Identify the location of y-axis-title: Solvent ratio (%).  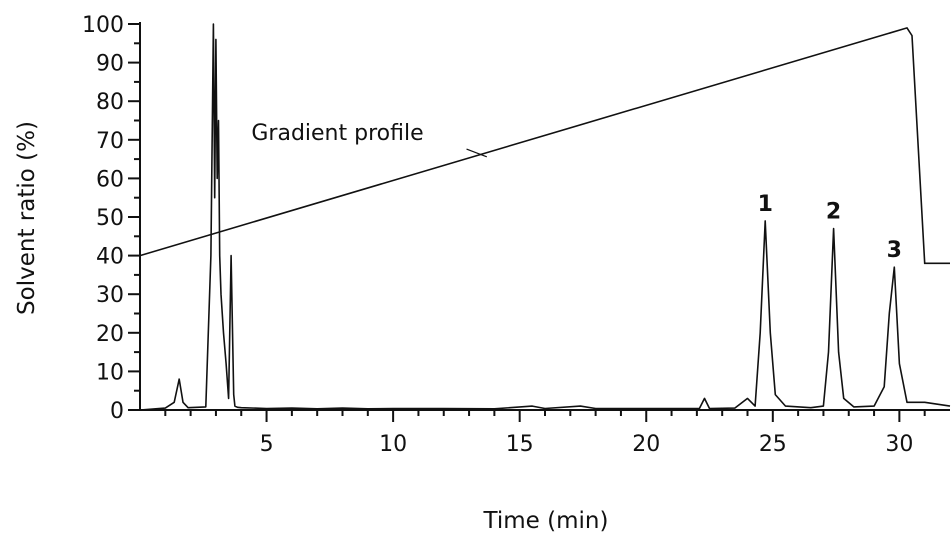
(27, 218).